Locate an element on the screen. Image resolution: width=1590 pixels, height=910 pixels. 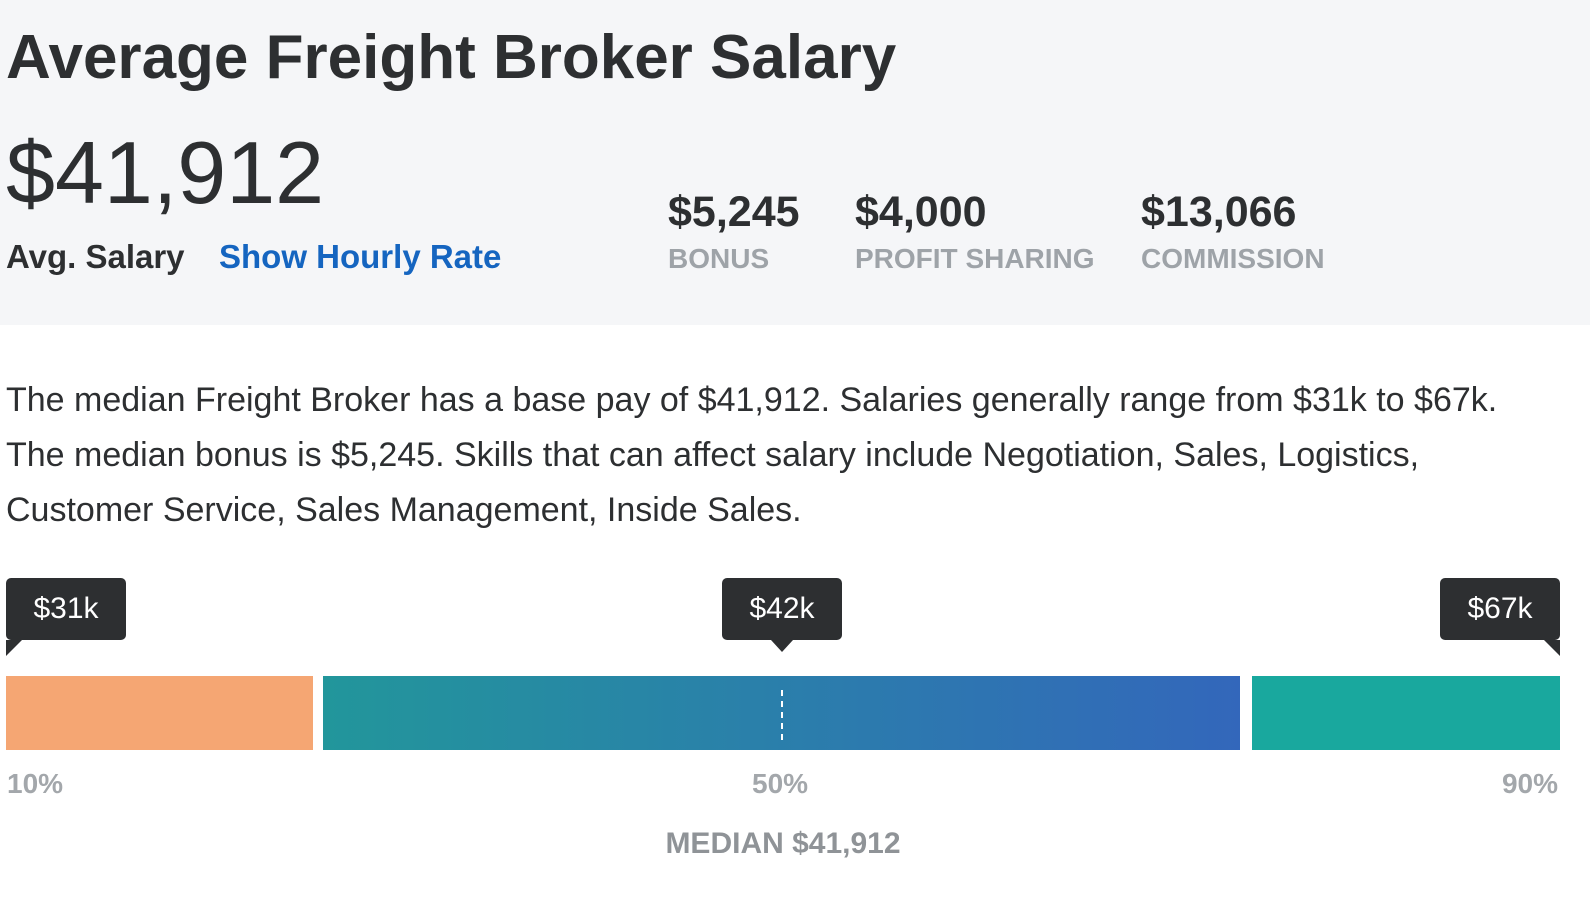
stat-value: $13,066 is located at coordinates (1219, 212).